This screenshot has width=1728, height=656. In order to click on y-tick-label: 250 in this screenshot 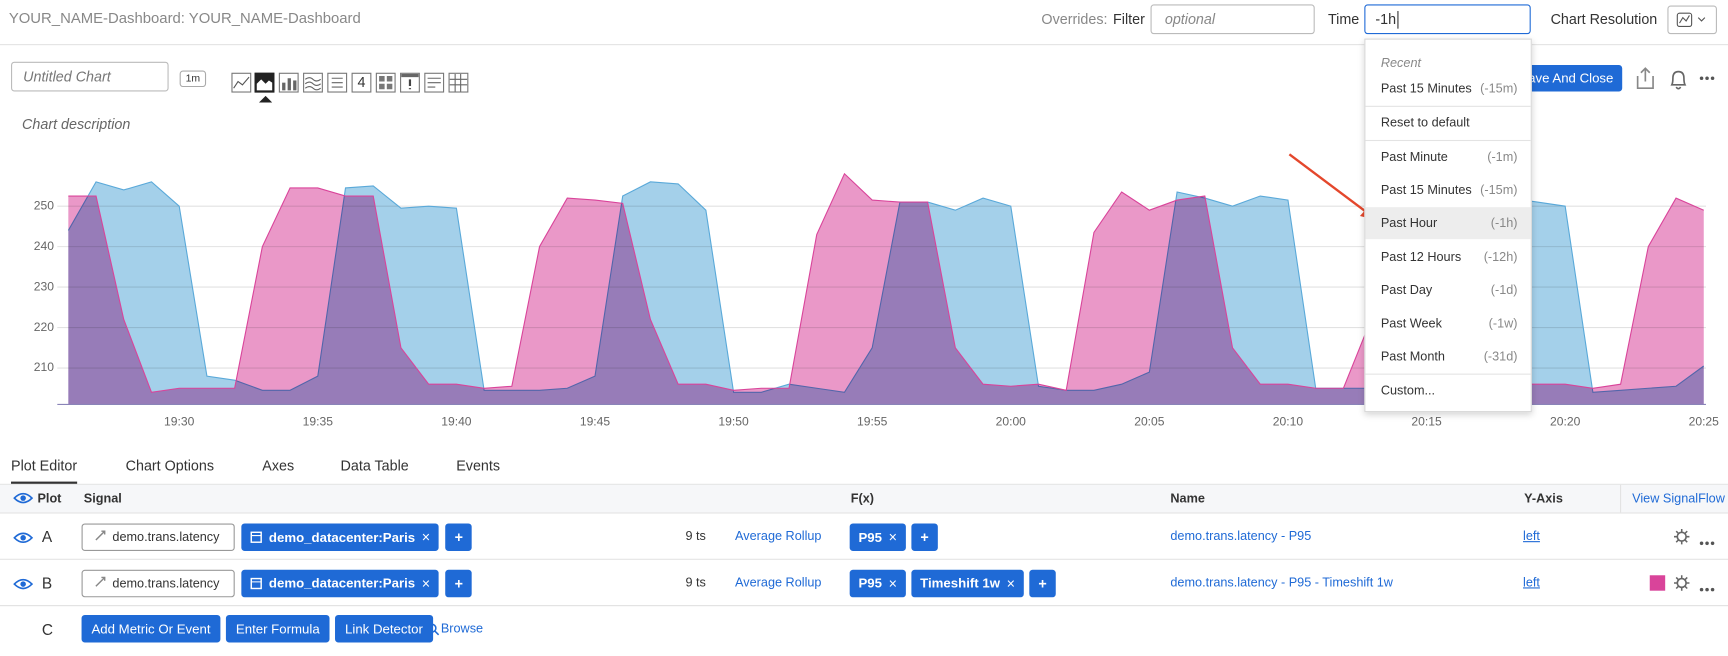, I will do `click(44, 205)`.